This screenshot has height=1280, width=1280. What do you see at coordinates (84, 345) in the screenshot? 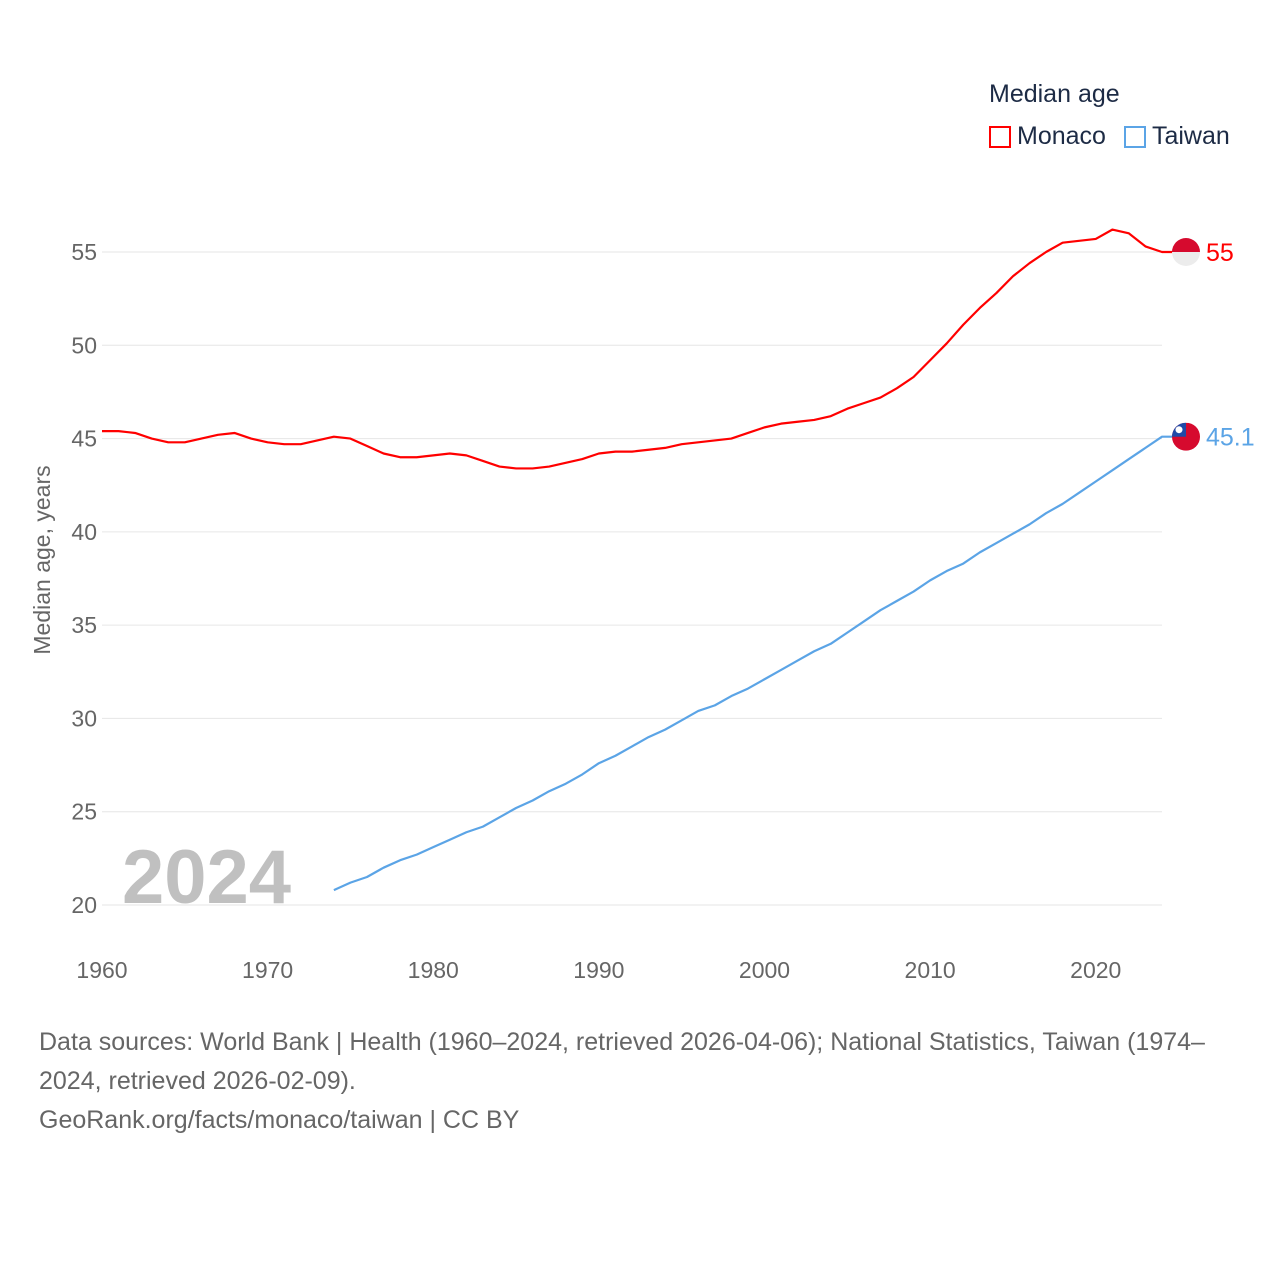
I see `y-tick-label: 50` at bounding box center [84, 345].